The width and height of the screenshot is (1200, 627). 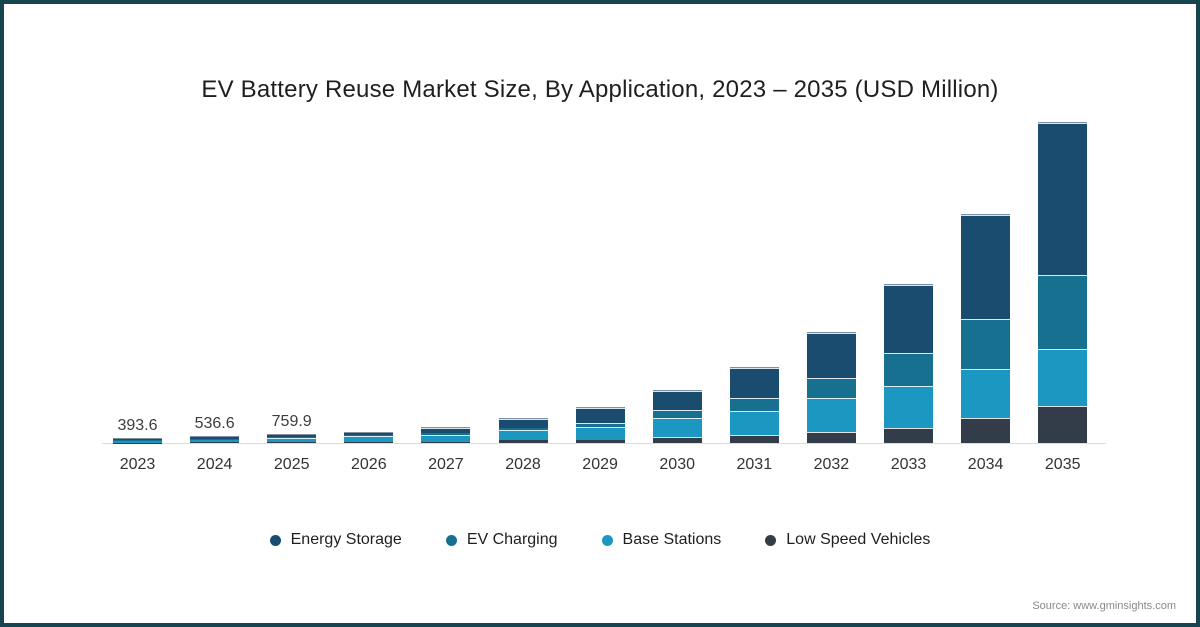 I want to click on x-axis-label-2027: 2027, so click(x=446, y=464).